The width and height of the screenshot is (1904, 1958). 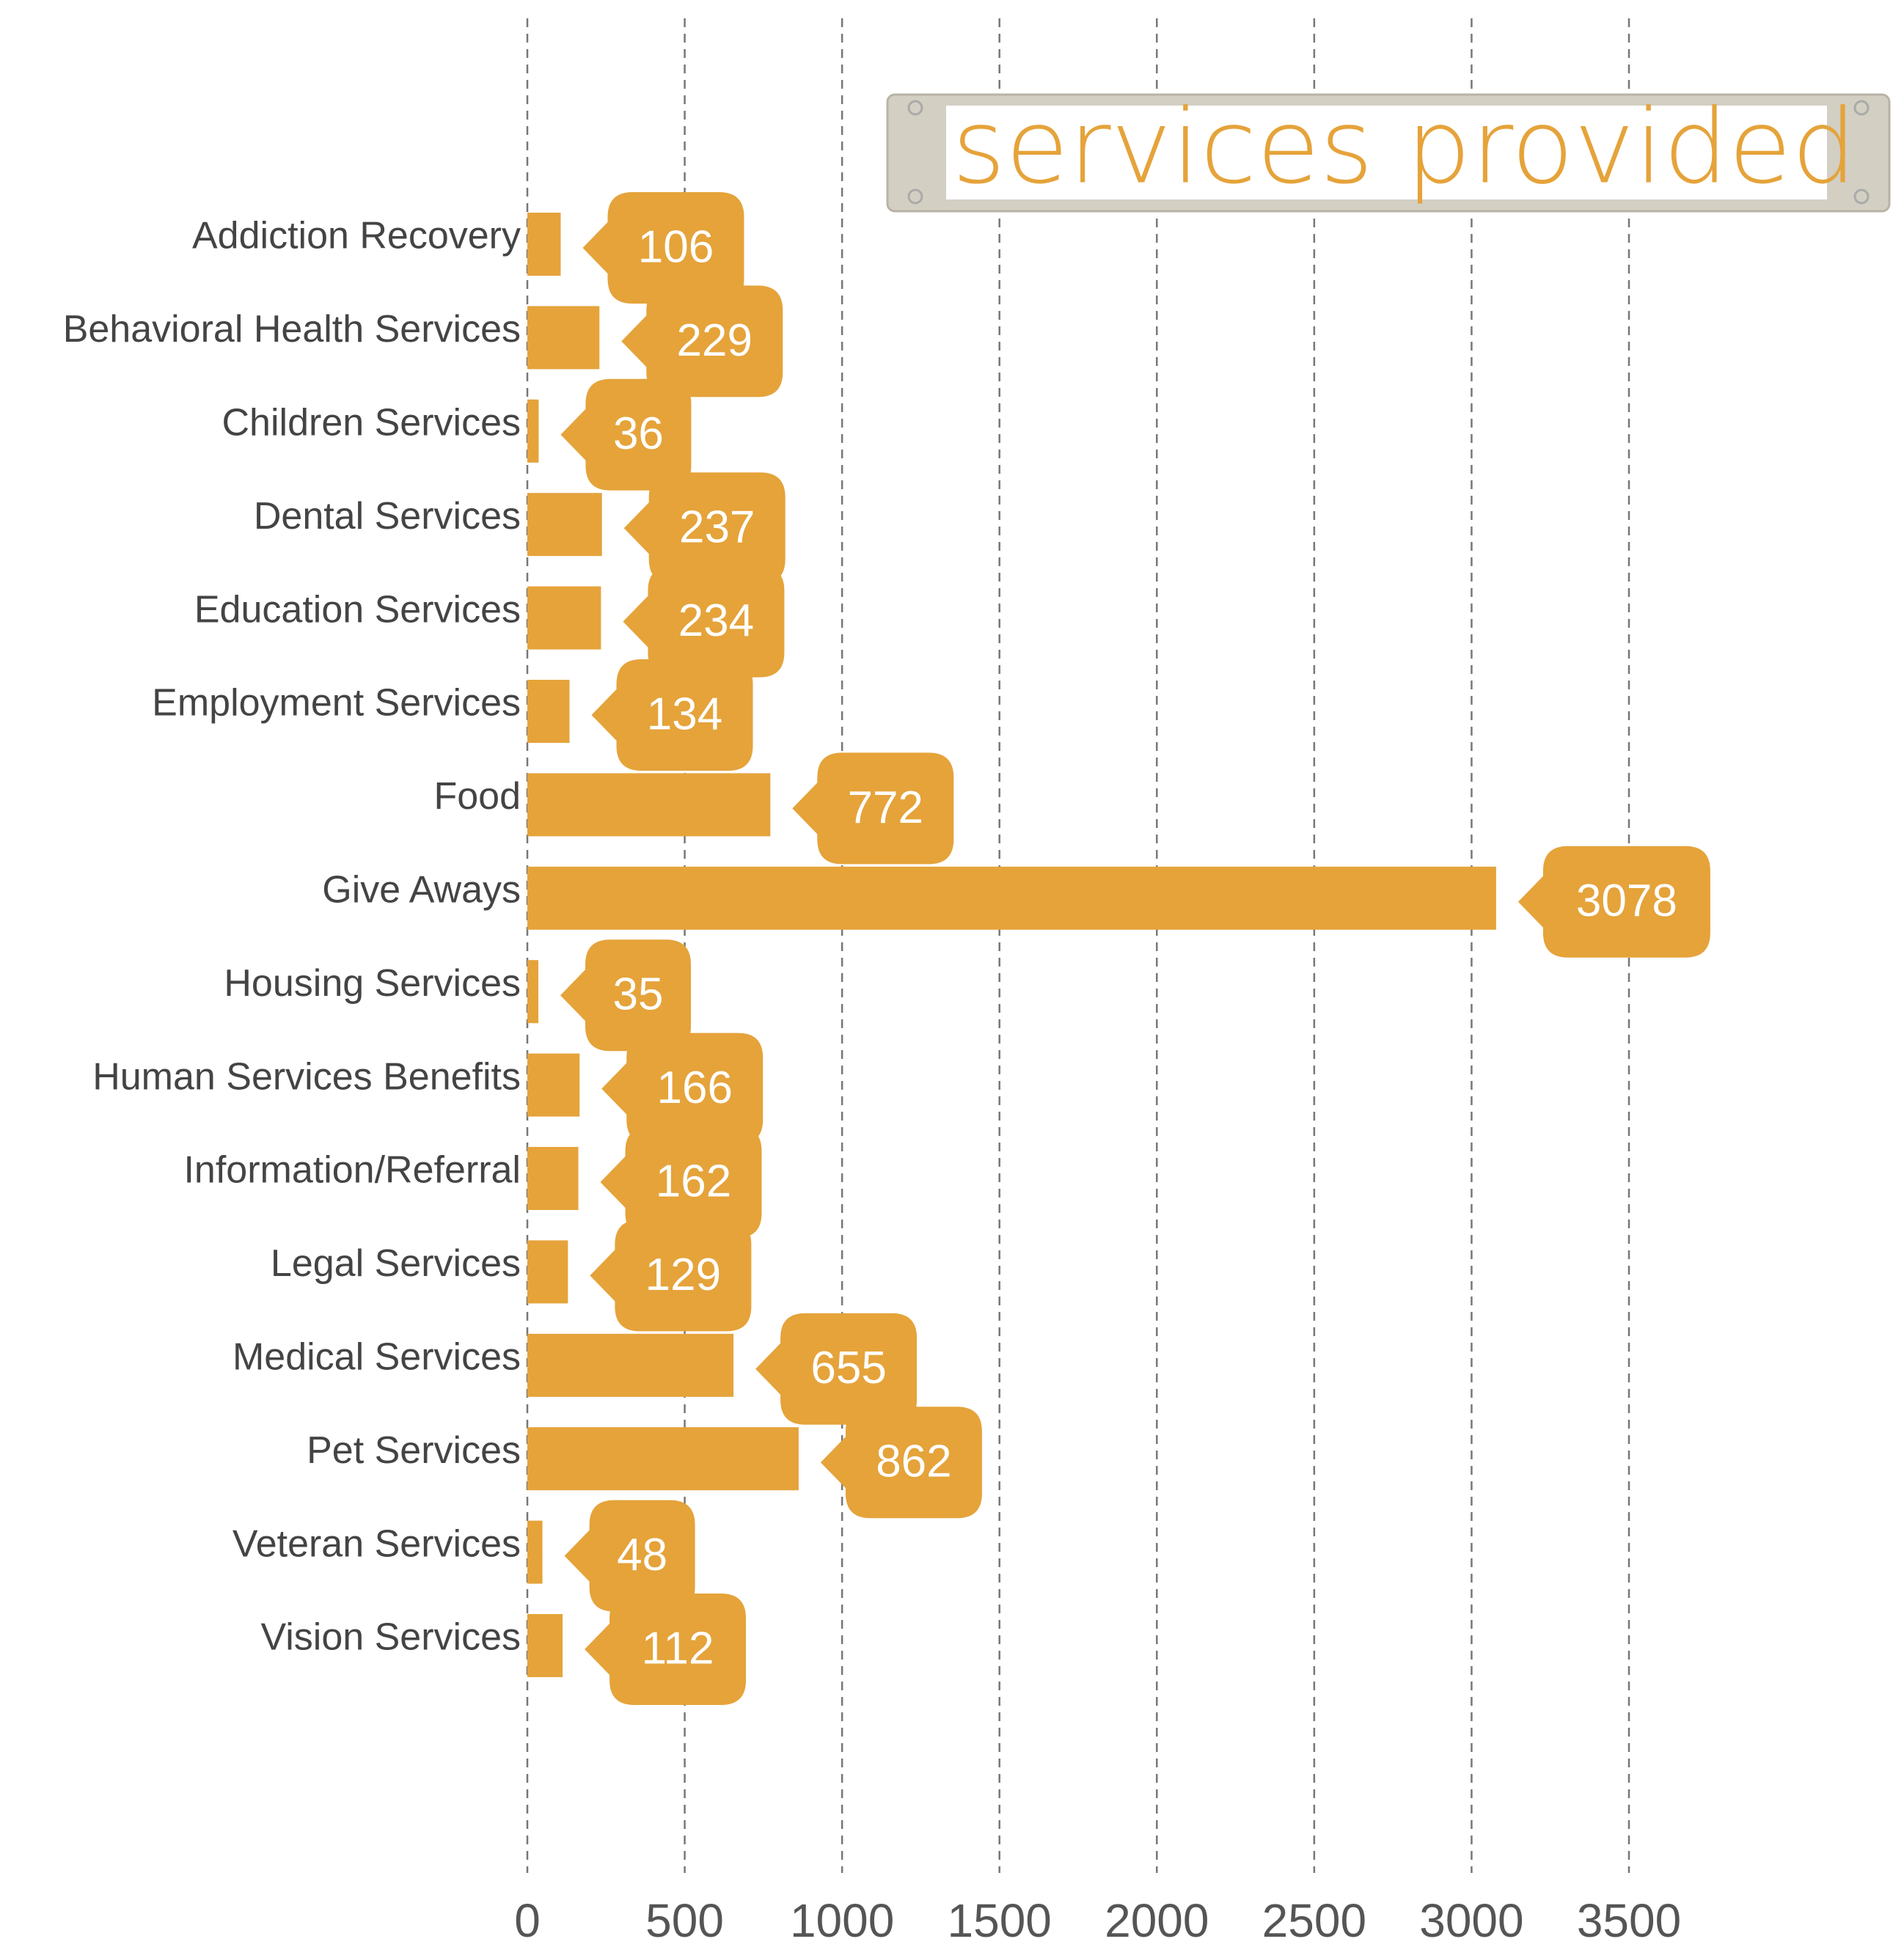 I want to click on x-tick-label: 3000, so click(x=1471, y=1920).